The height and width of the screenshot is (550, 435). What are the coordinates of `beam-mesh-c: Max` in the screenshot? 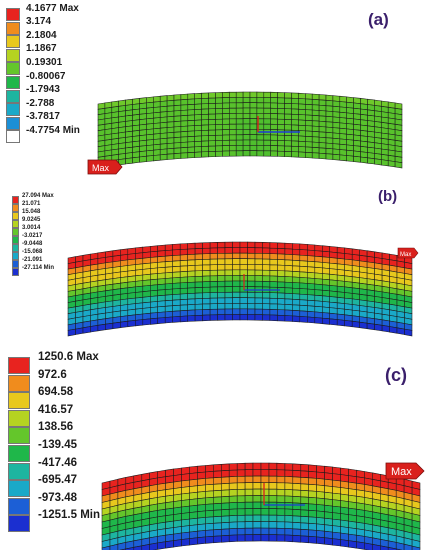 It's located at (263, 506).